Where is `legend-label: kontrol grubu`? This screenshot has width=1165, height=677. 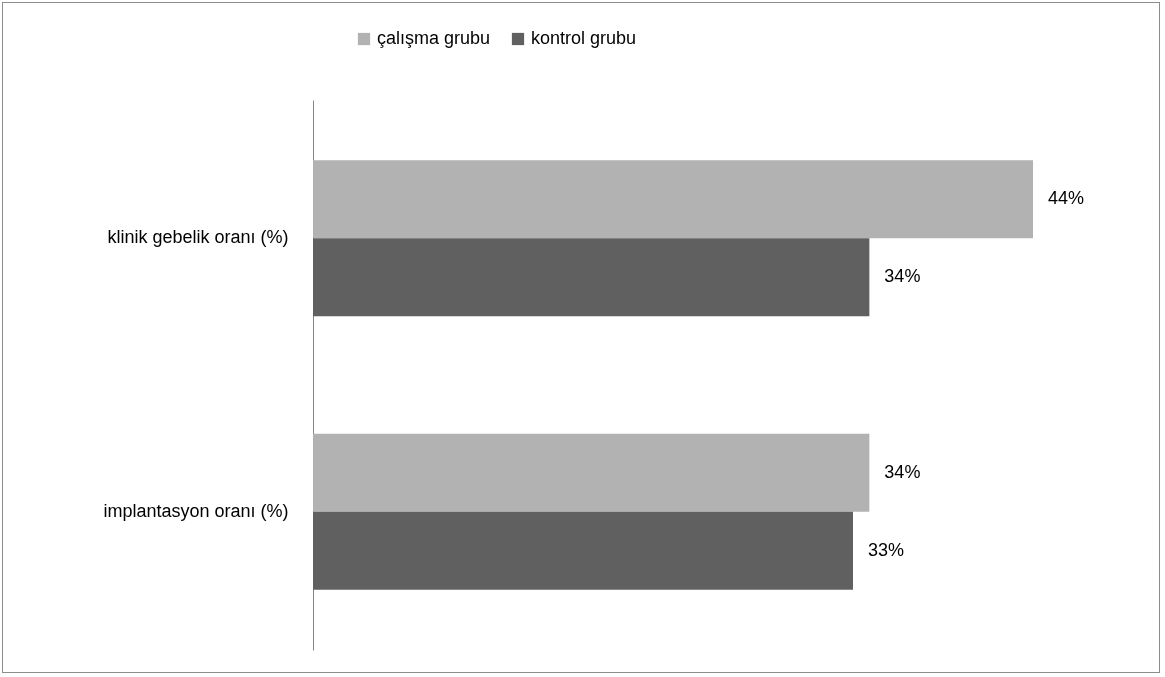
legend-label: kontrol grubu is located at coordinates (584, 38).